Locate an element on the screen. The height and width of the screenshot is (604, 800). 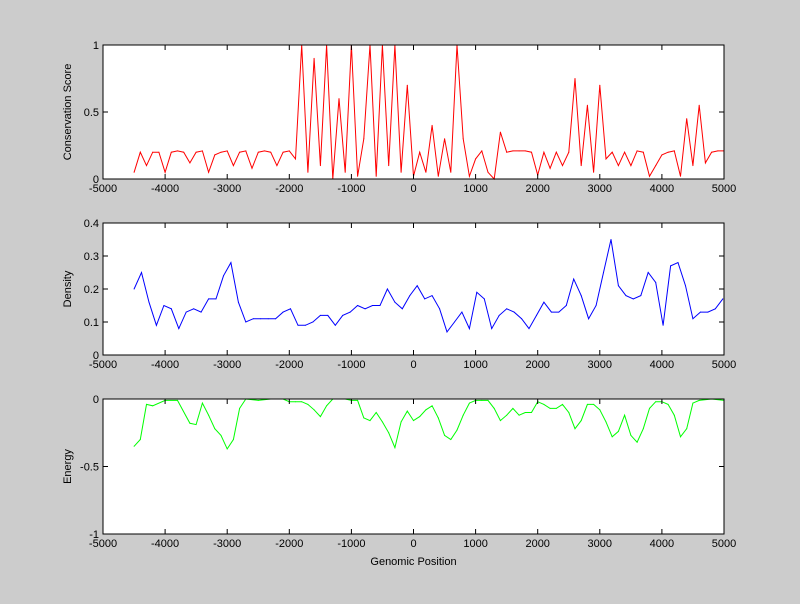
x-tick-label: 2000 is located at coordinates (537, 365).